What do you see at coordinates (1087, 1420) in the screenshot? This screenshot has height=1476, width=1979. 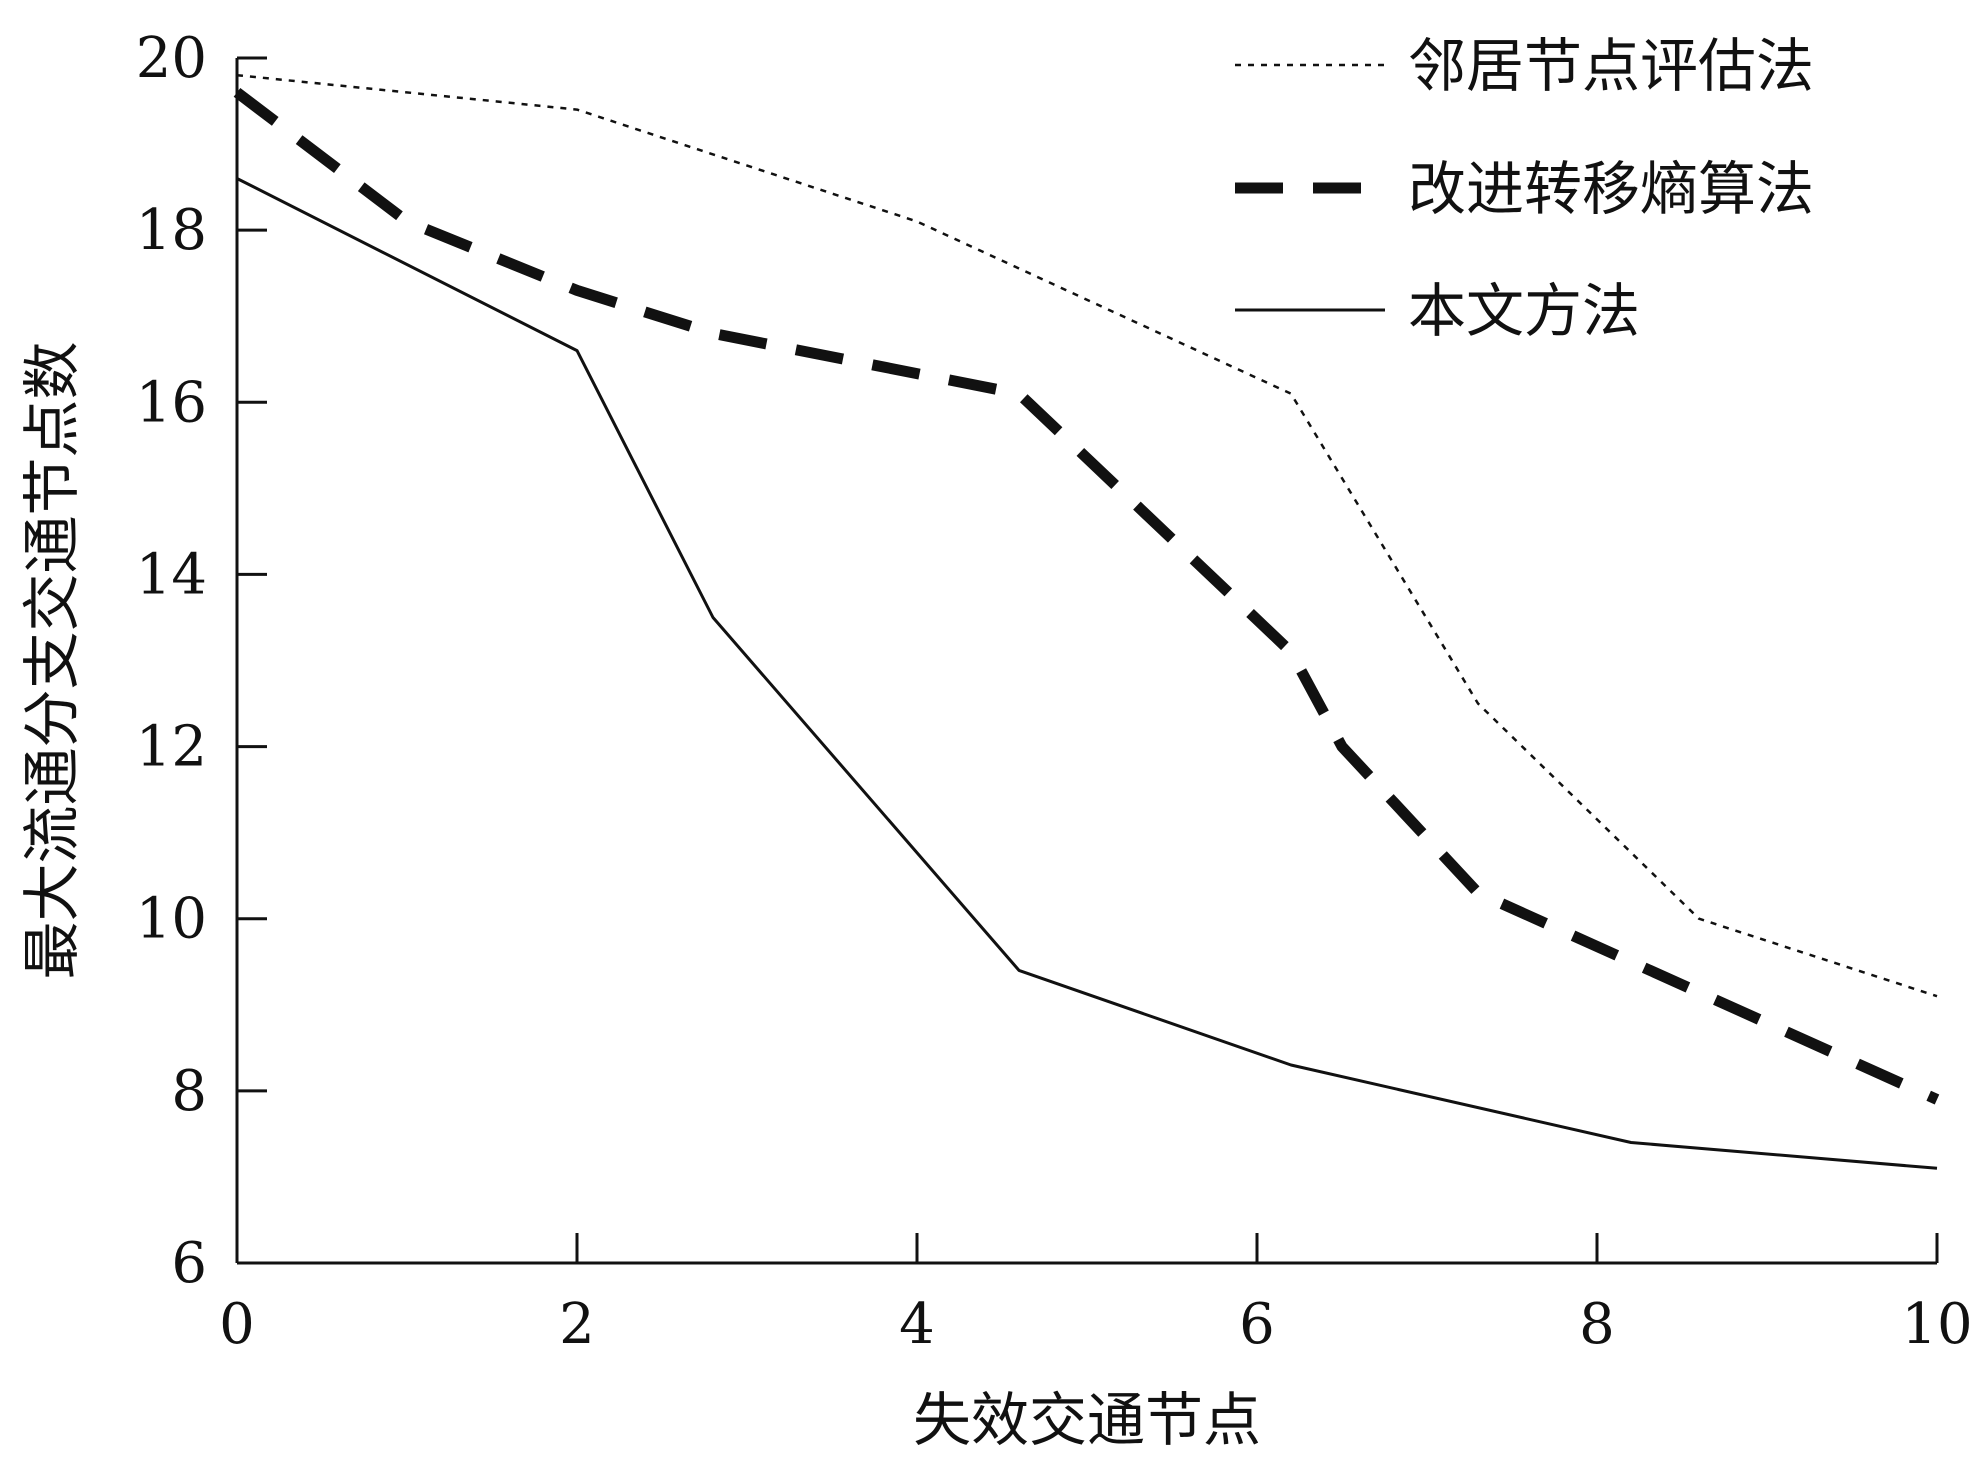 I see `x-axis-title: 失效交通节点` at bounding box center [1087, 1420].